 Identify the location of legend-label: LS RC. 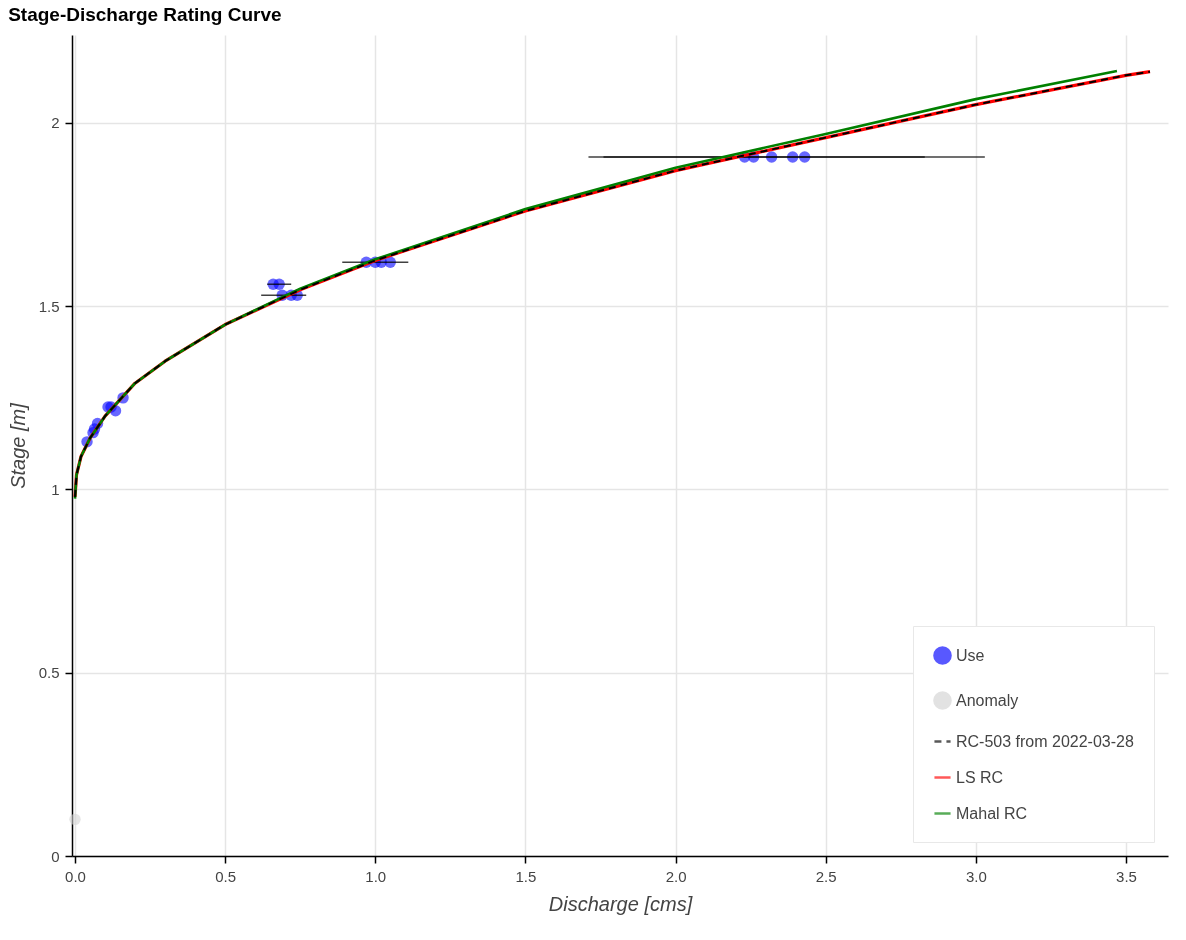
(980, 777).